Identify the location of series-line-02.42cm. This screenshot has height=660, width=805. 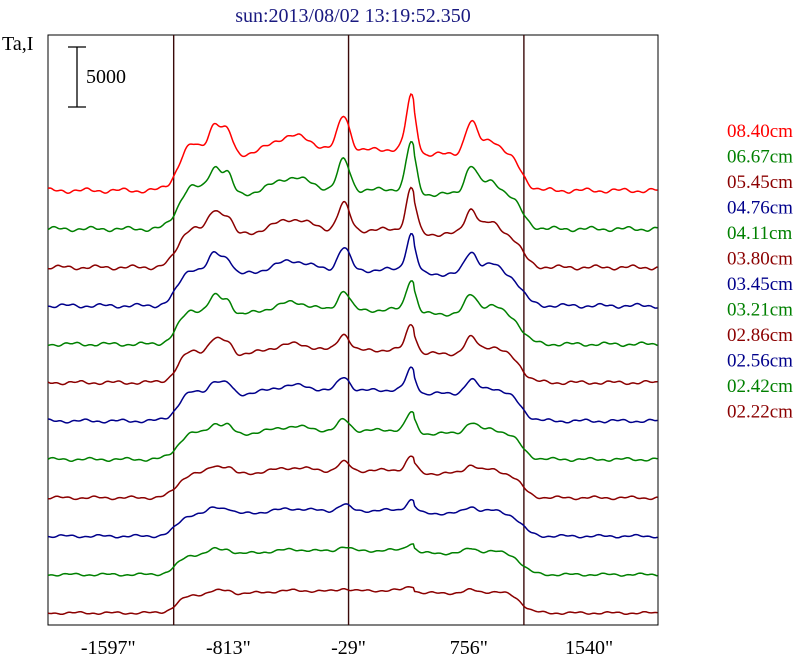
(352, 560).